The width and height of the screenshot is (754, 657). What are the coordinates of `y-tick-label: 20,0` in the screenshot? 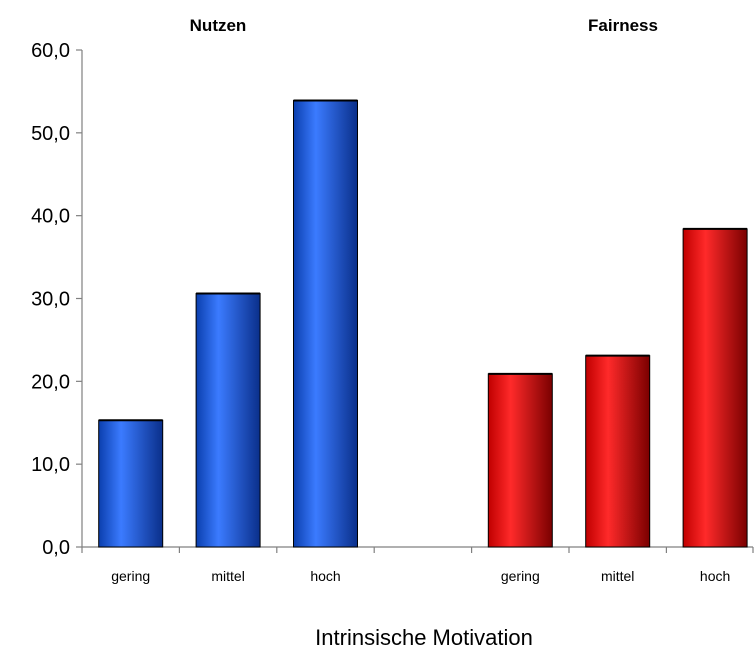 It's located at (50, 382).